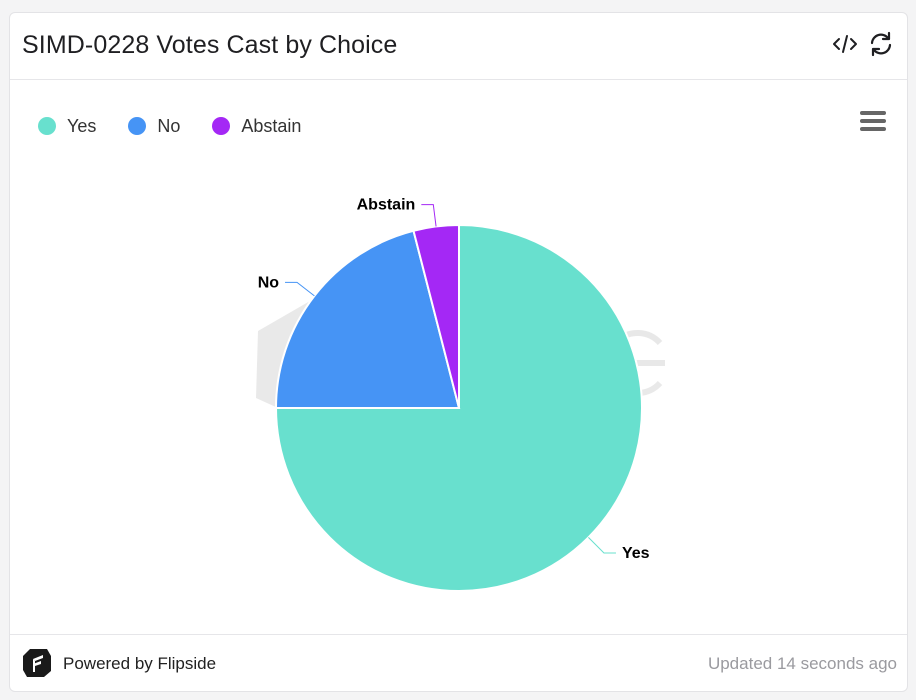  I want to click on legend-dot-abstain, so click(221, 126).